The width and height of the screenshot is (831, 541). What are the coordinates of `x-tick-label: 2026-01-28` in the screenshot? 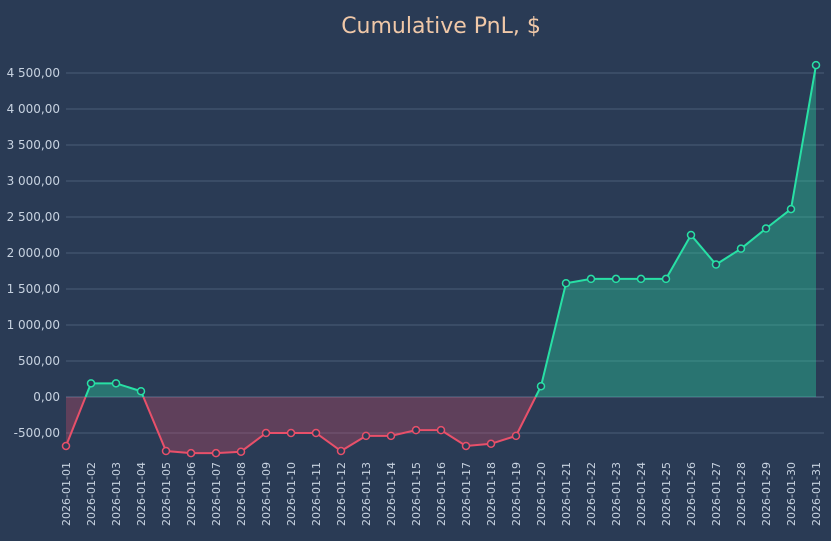 It's located at (741, 494).